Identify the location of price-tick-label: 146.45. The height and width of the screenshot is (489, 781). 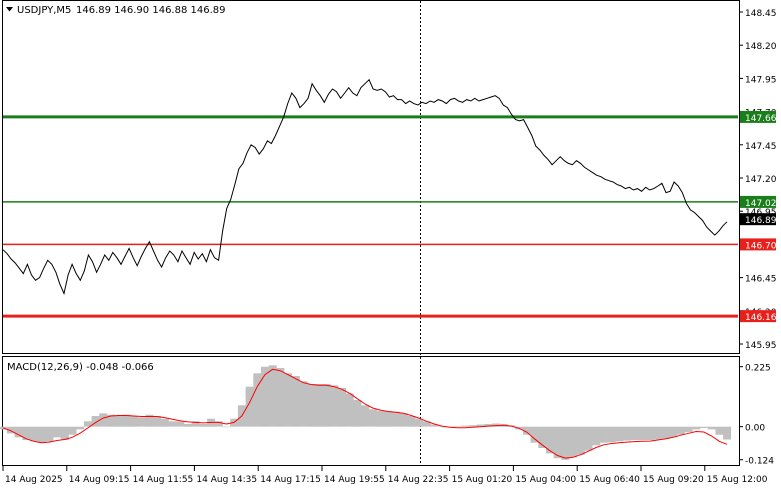
(761, 280).